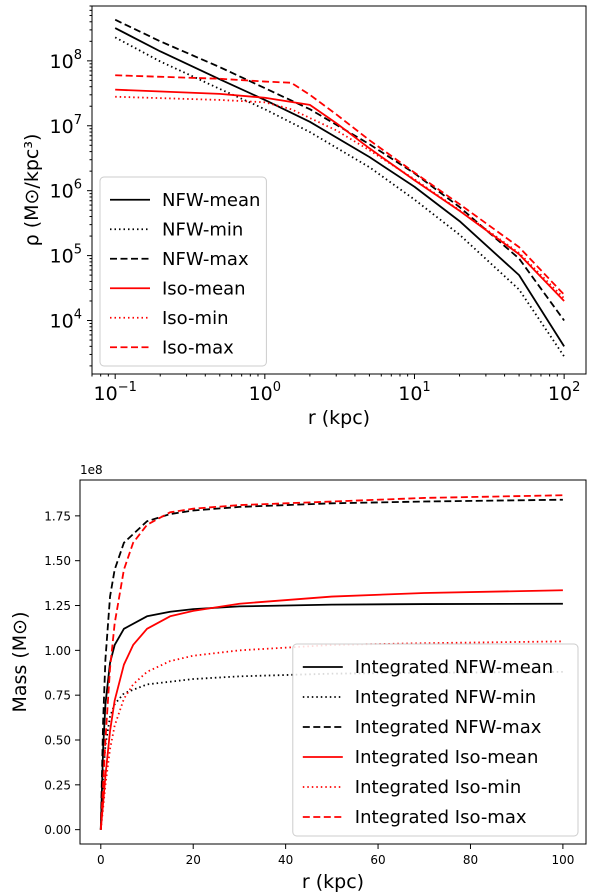 The image size is (596, 894). Describe the element at coordinates (564, 392) in the screenshot. I see `x-tick-label: 10²` at that location.